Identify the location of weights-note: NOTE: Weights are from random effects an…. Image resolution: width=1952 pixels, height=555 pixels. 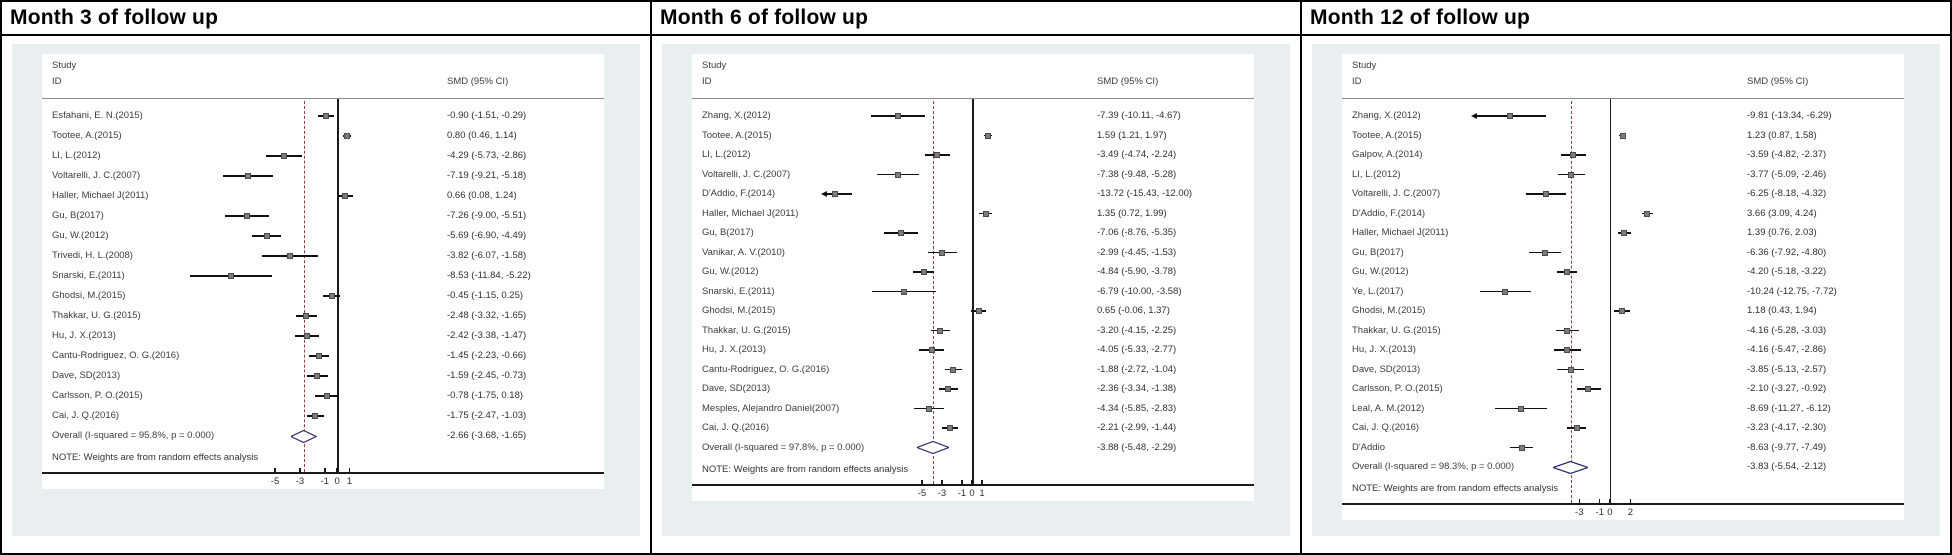
(805, 469).